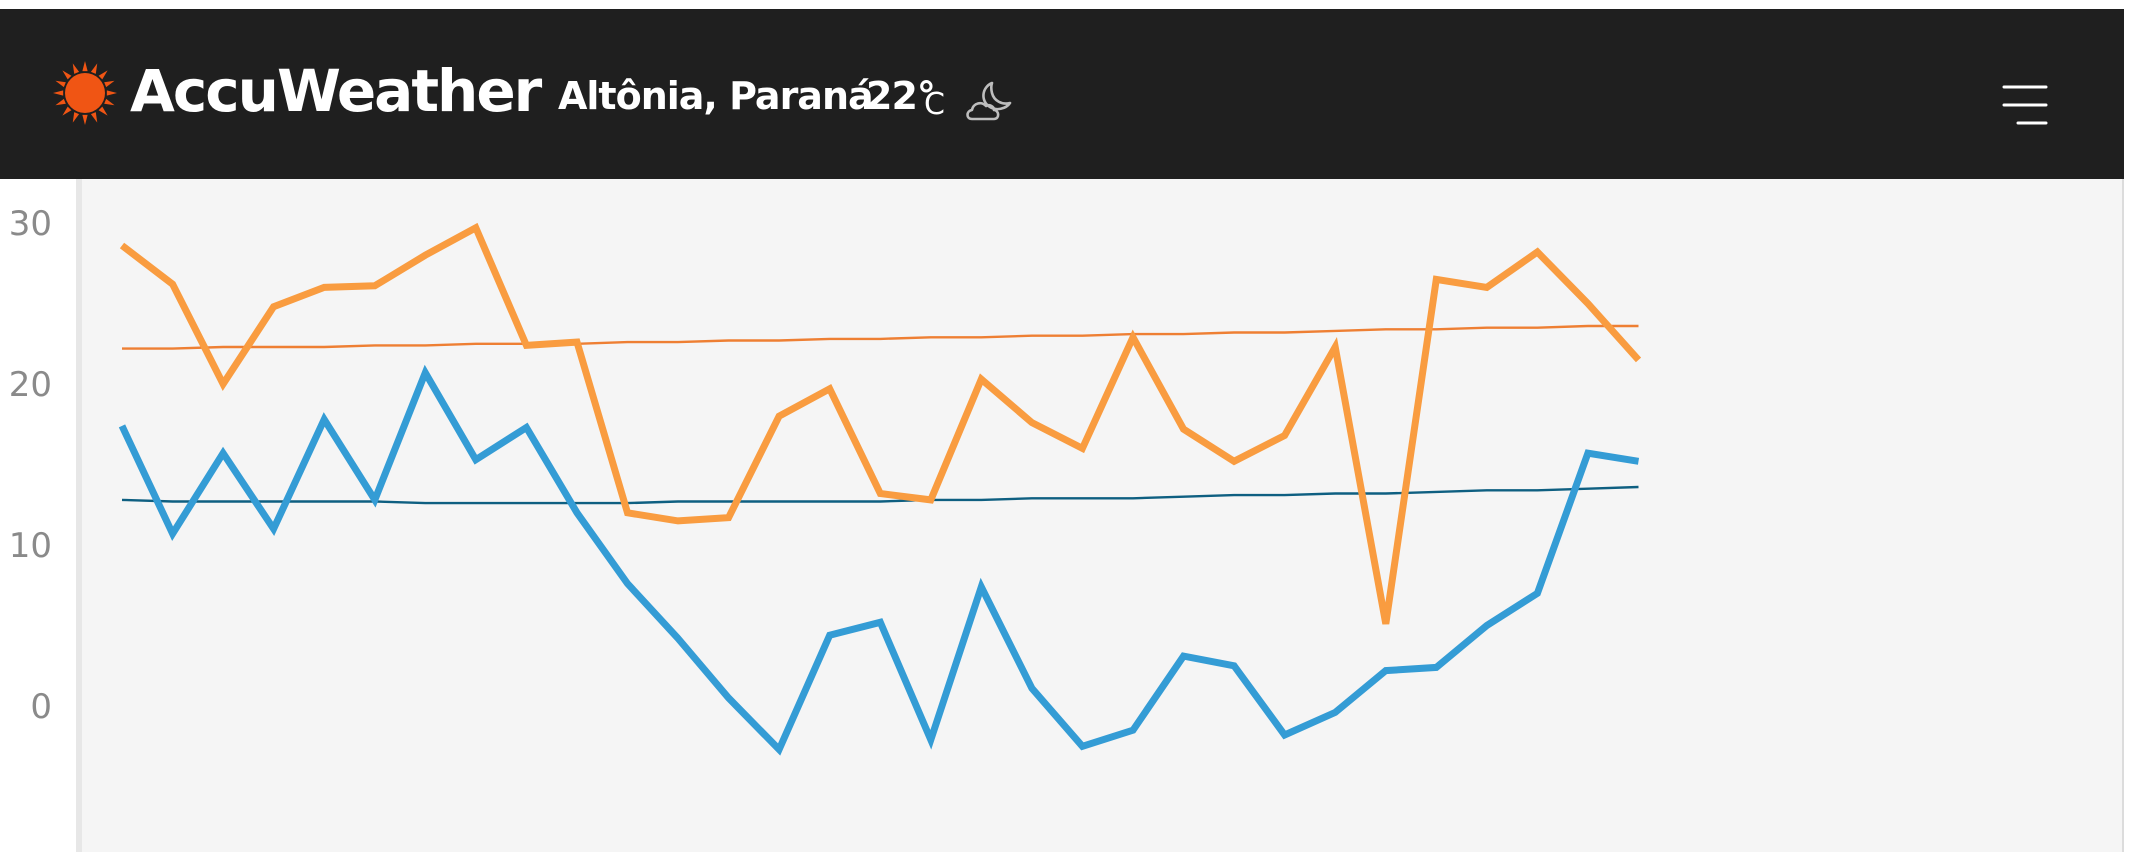 The width and height of the screenshot is (2137, 852). Describe the element at coordinates (41, 707) in the screenshot. I see `y-tick-label: 0` at that location.